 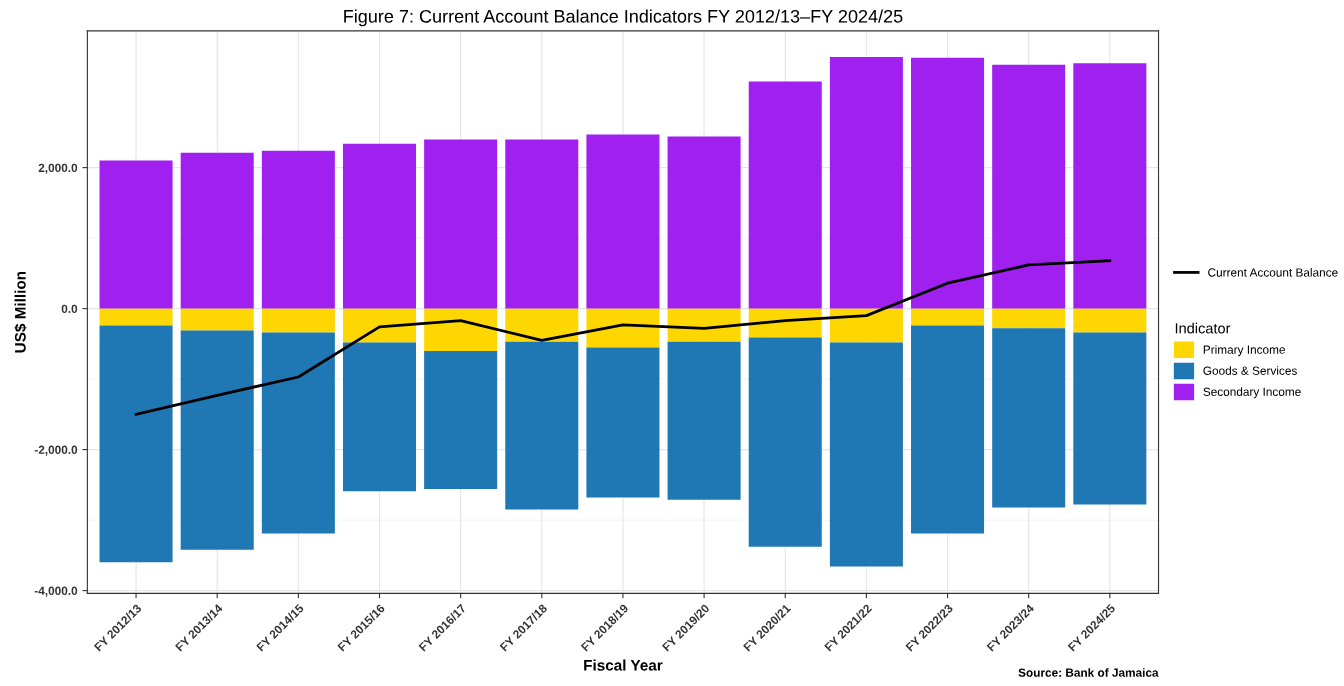 I want to click on chart-title: Figure 7: Current Account Balance Indicators FY 2012/13–FY 2024/25, so click(x=623, y=18).